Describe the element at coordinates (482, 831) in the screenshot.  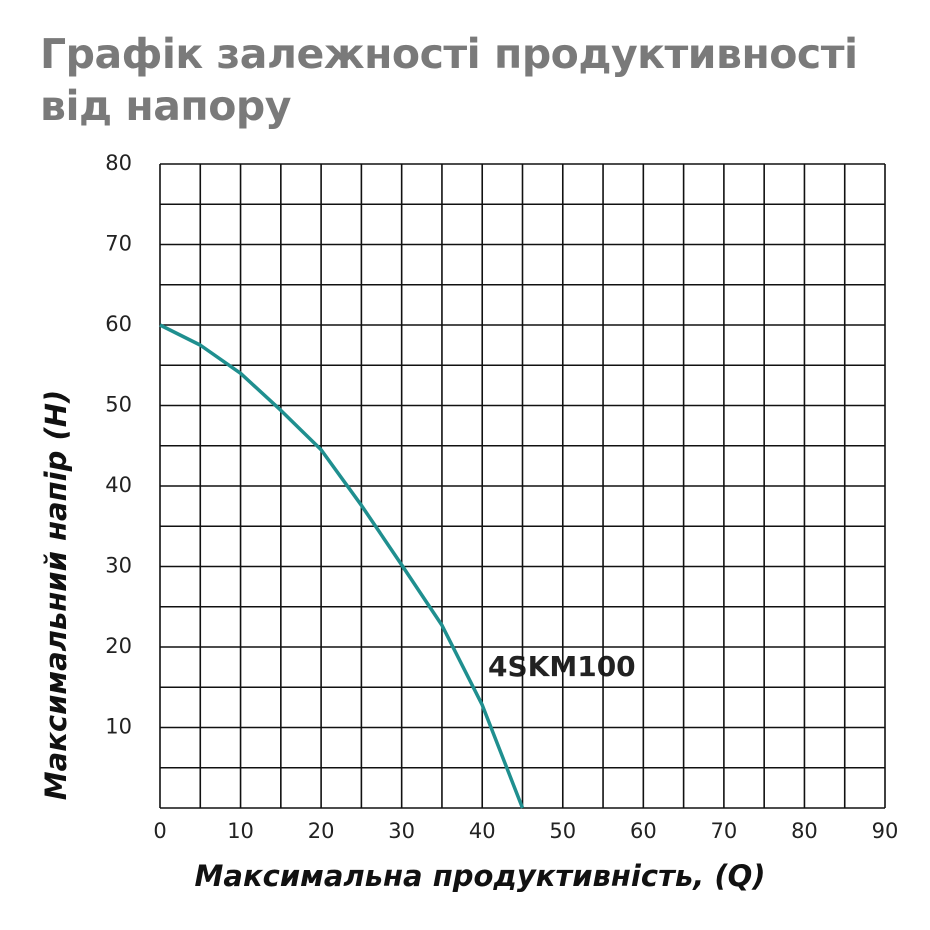
I see `x-tick-label: 40` at that location.